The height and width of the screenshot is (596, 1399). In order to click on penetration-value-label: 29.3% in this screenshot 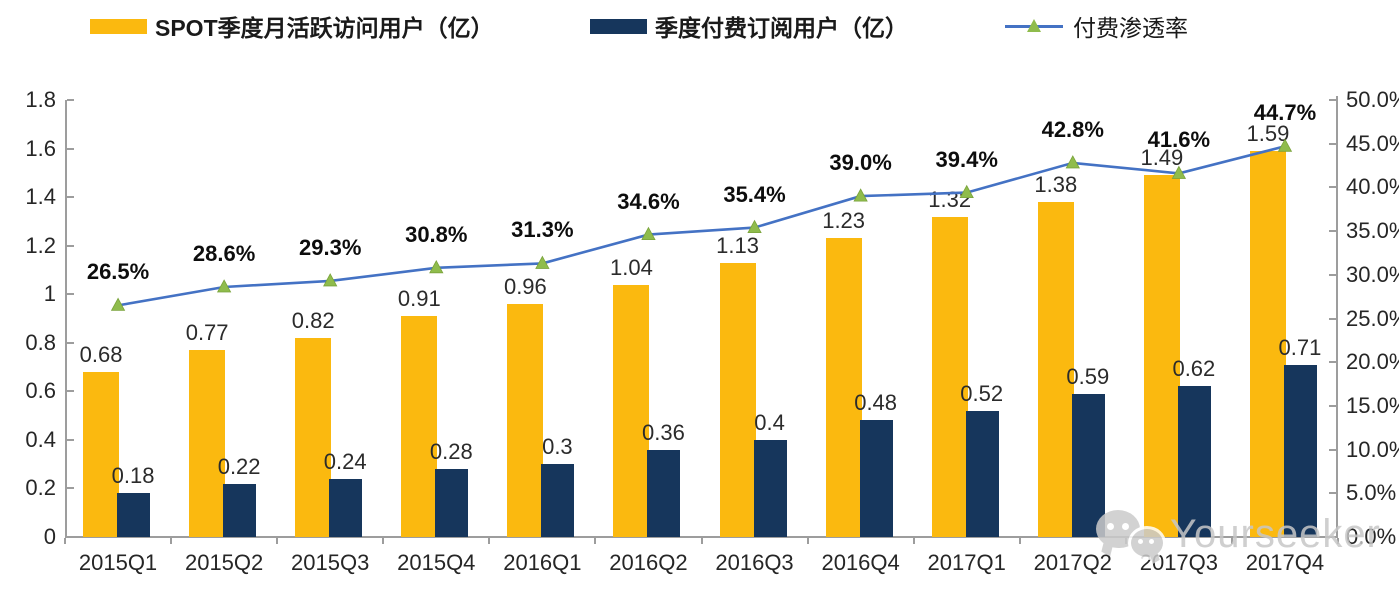, I will do `click(330, 247)`.